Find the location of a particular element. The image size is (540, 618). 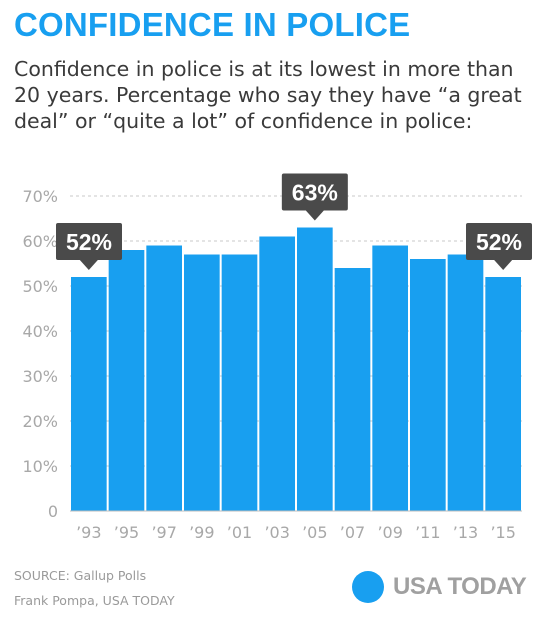

x-tick-label: ’05 is located at coordinates (314, 532).